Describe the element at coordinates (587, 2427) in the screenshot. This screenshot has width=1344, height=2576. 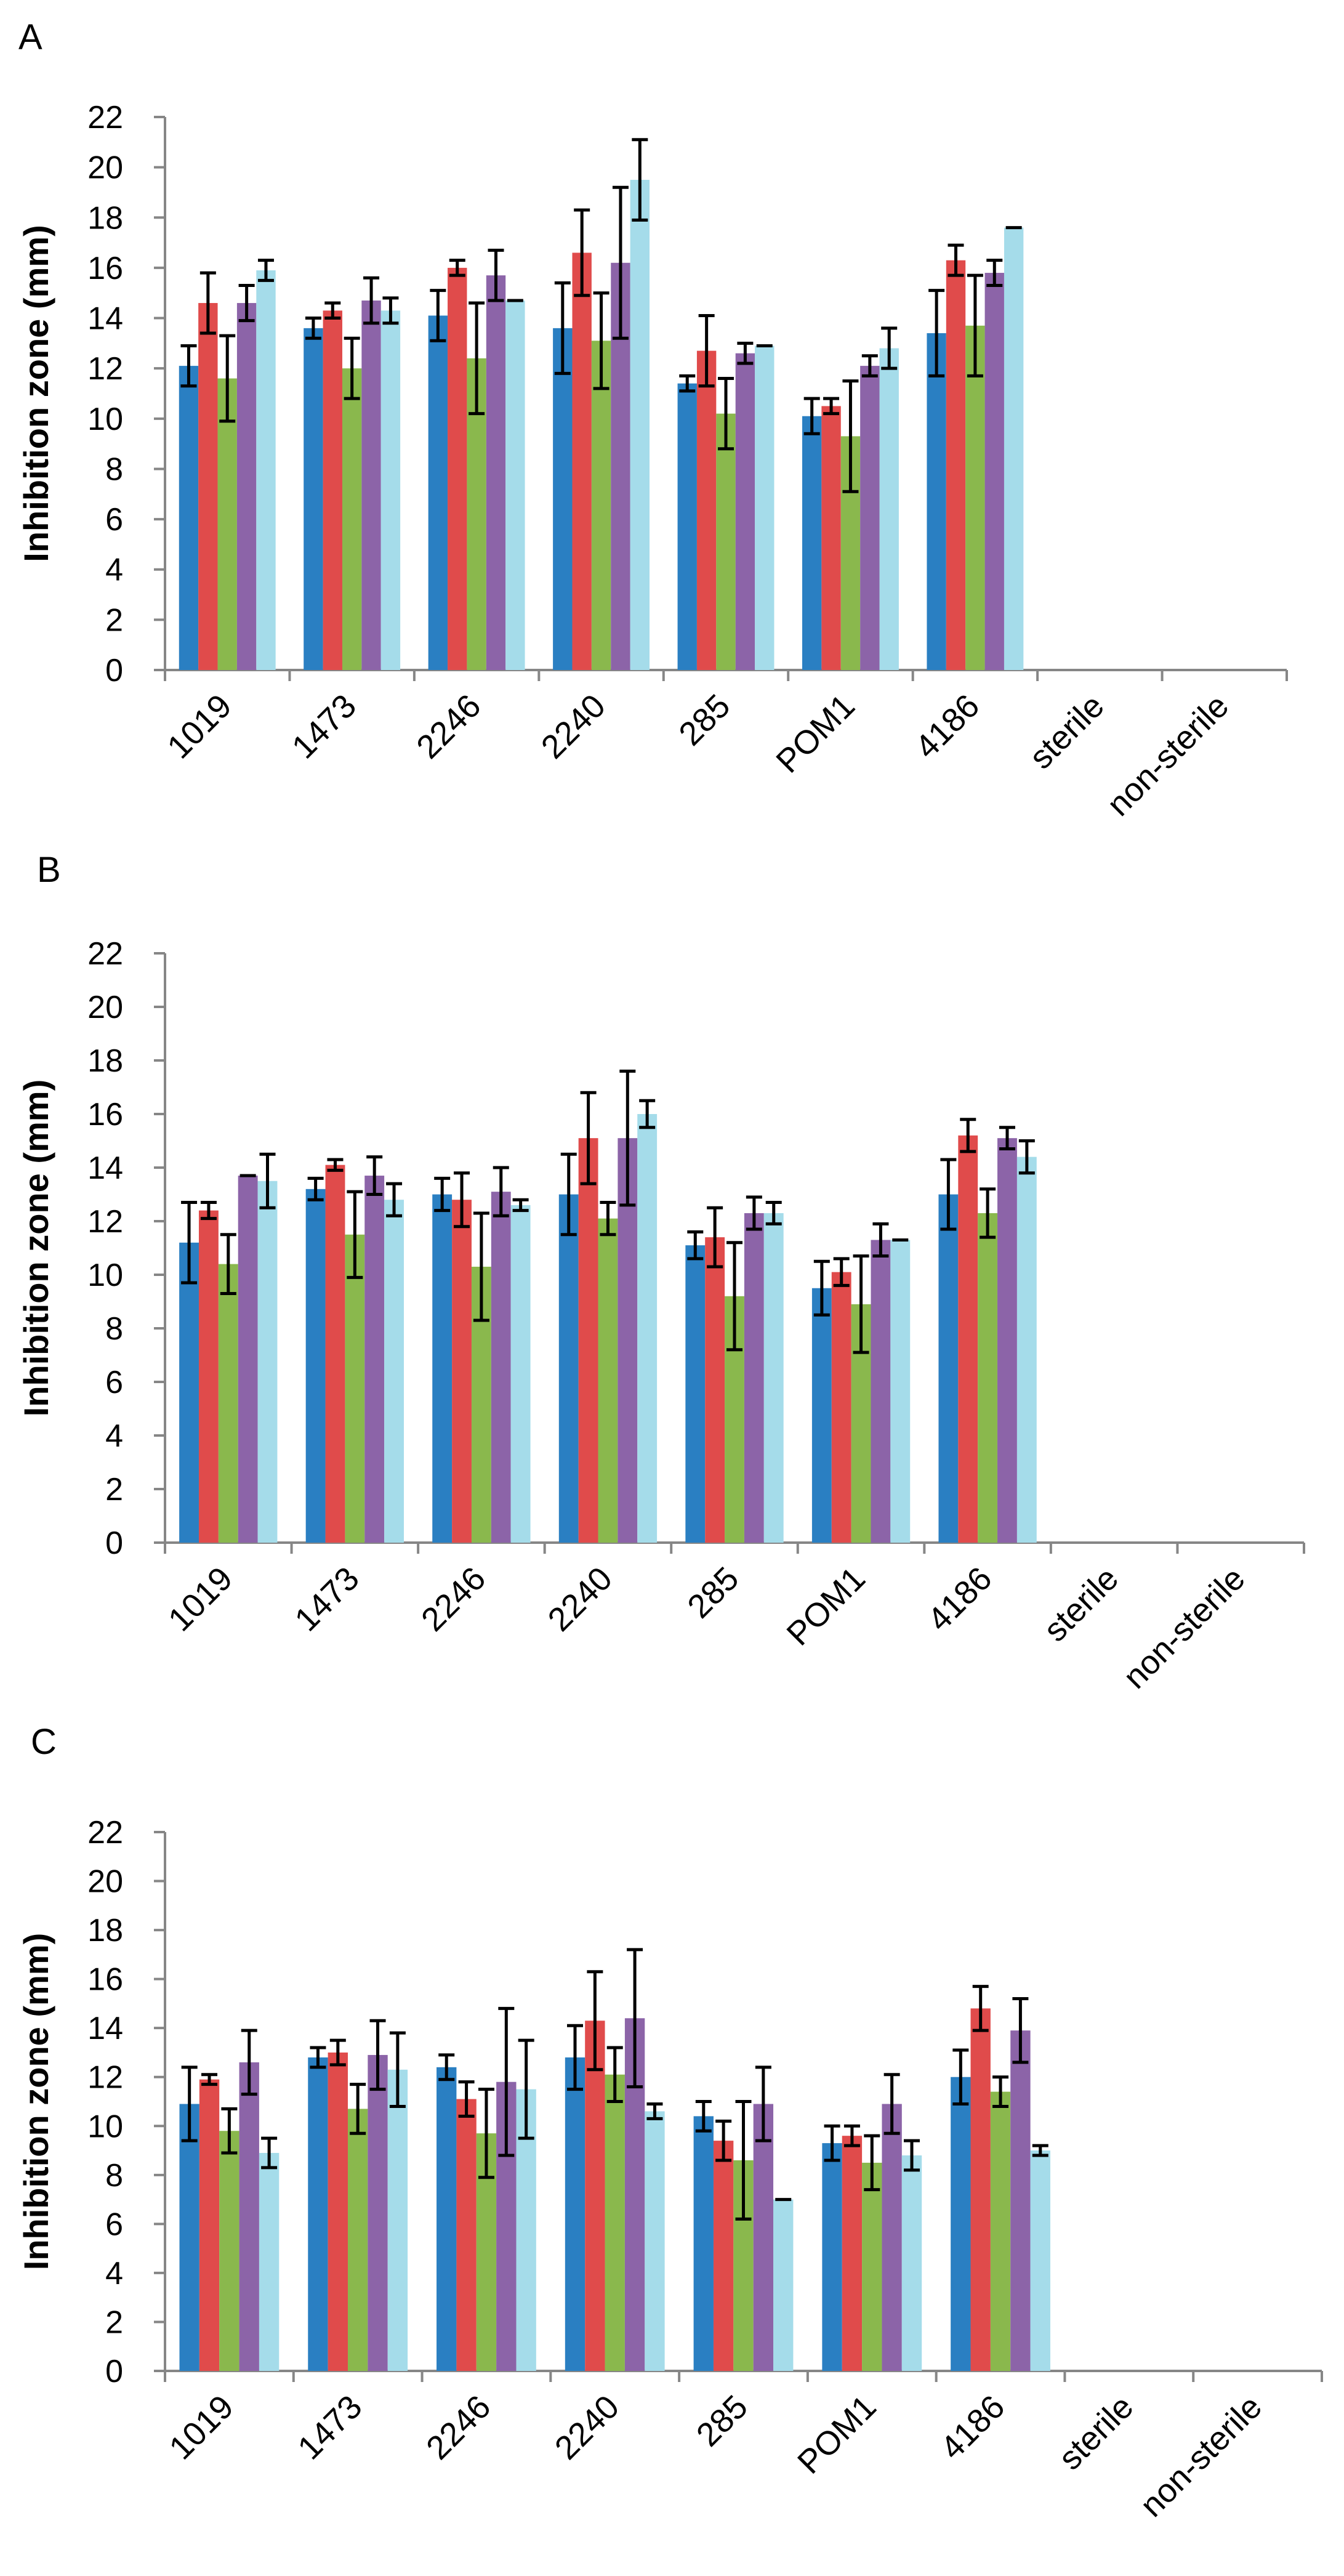
I see `x-category-label: 2240` at that location.